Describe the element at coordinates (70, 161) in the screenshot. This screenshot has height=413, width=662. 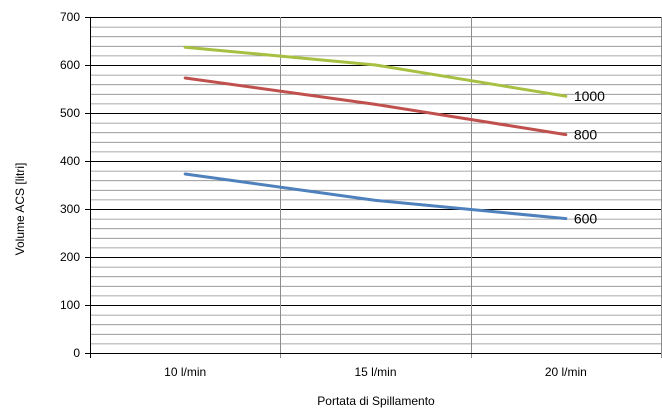
I see `y-tick-label: 400` at that location.